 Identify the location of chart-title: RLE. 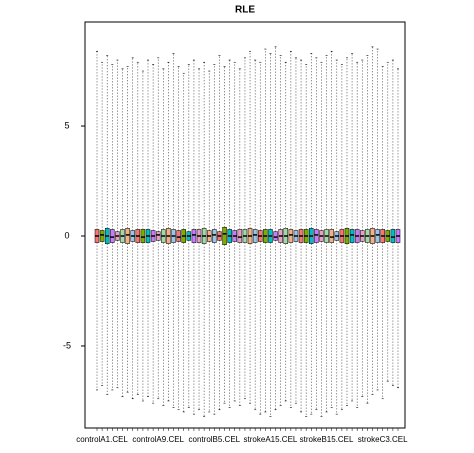
(245, 10).